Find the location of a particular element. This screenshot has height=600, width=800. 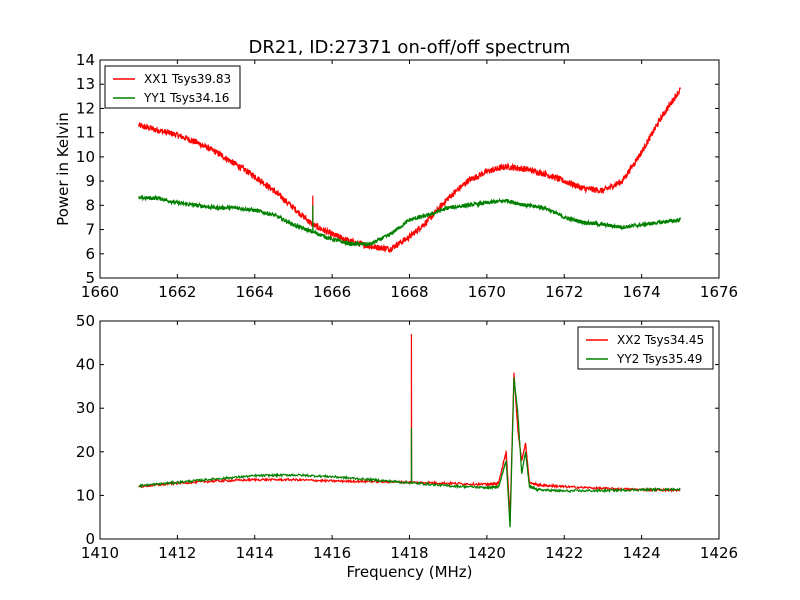

x-tick-label: 1668 is located at coordinates (409, 292).